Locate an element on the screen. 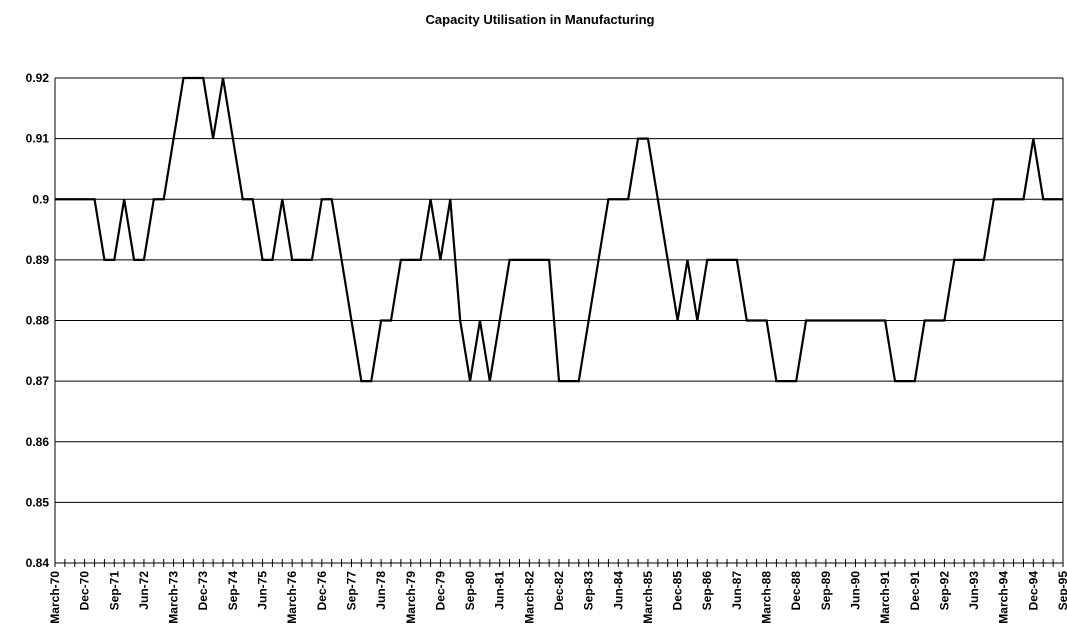 The image size is (1067, 639). x-tick-label: Dec-79 is located at coordinates (440, 591).